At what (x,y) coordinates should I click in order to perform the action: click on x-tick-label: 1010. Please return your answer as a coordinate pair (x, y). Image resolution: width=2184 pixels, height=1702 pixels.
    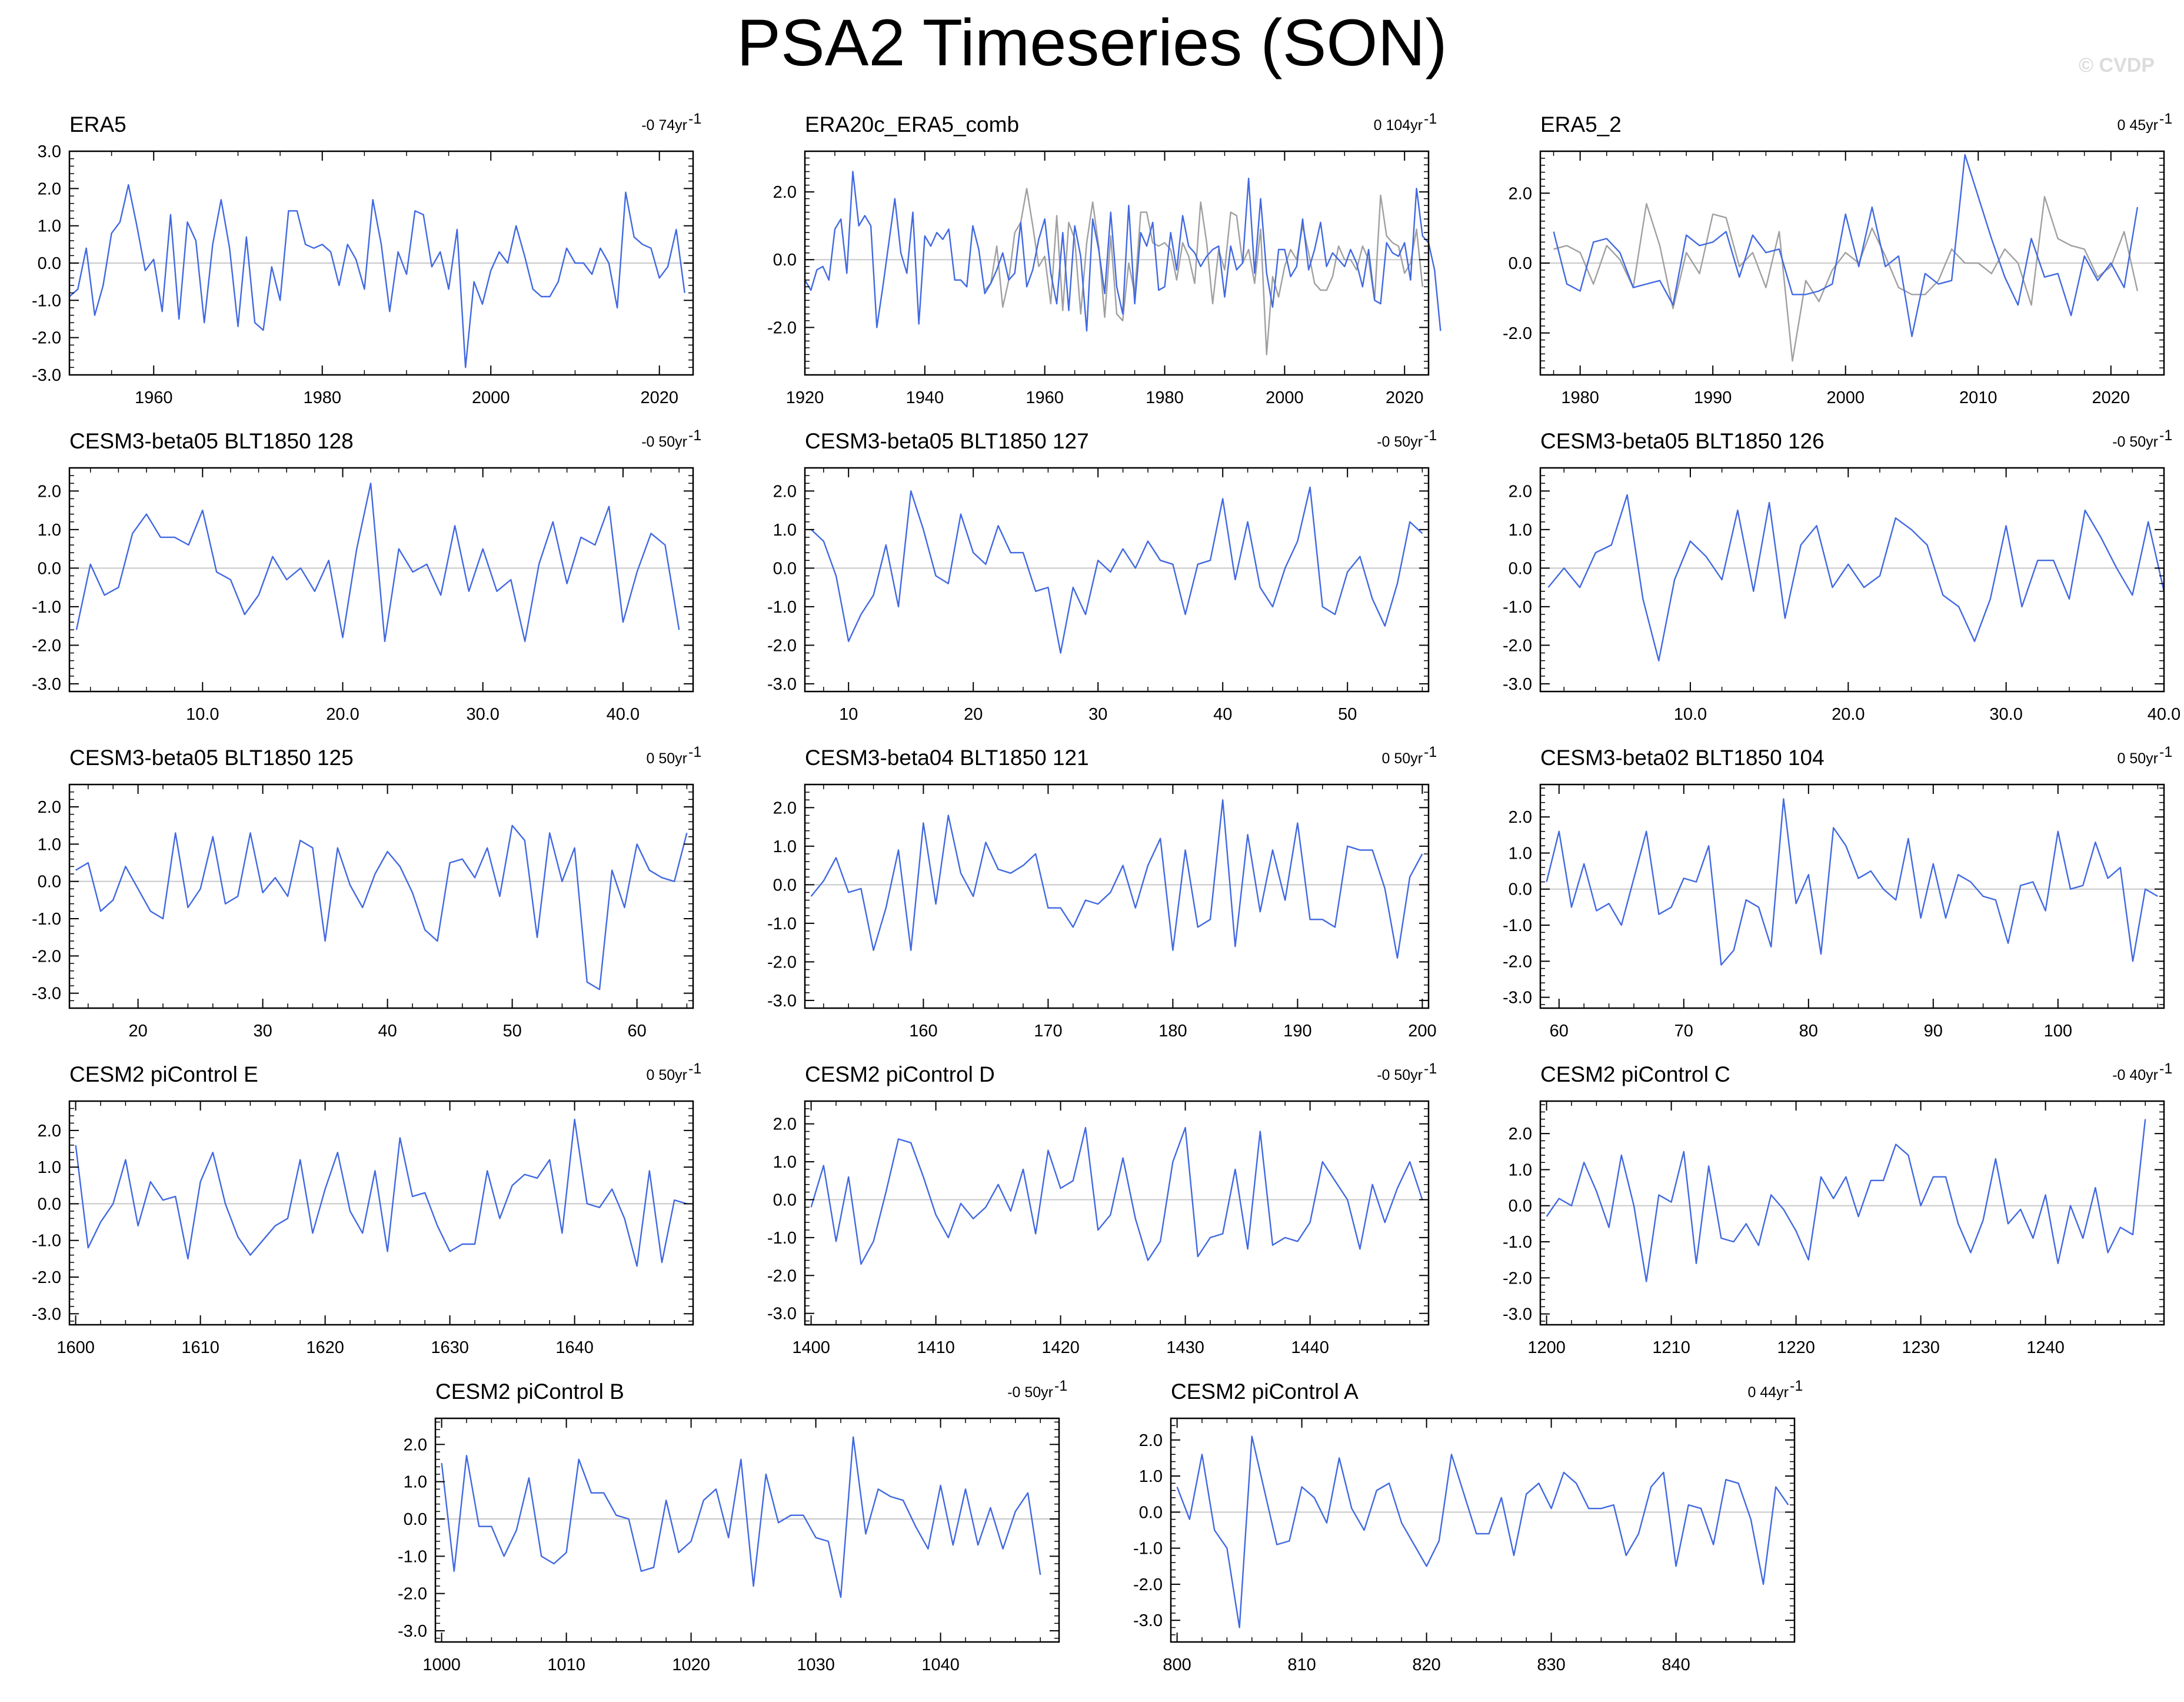
    Looking at the image, I should click on (566, 1665).